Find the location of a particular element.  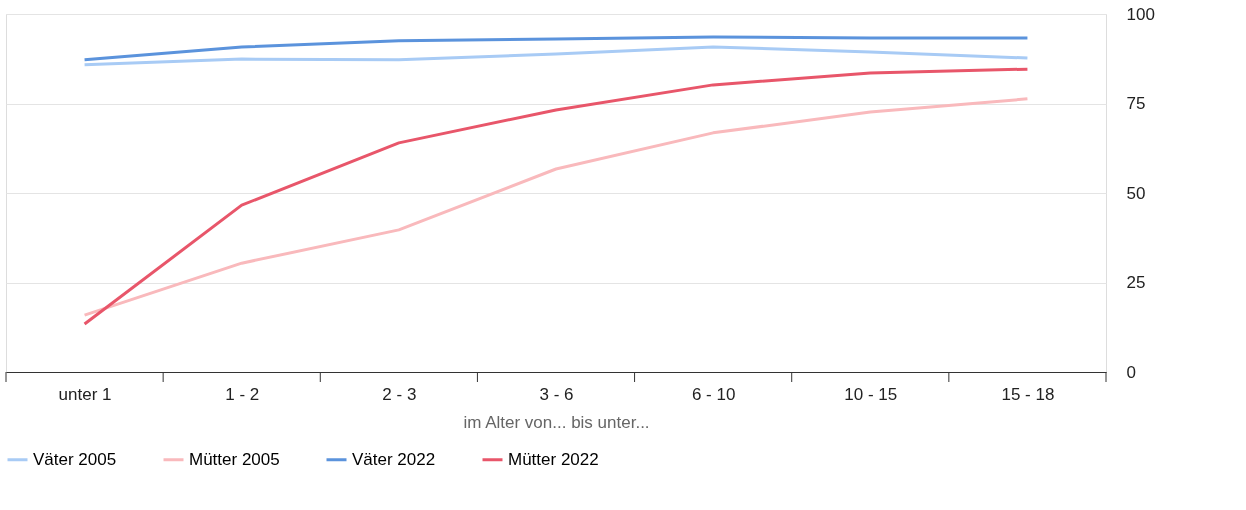

y-tick-label: 100 is located at coordinates (1140, 14).